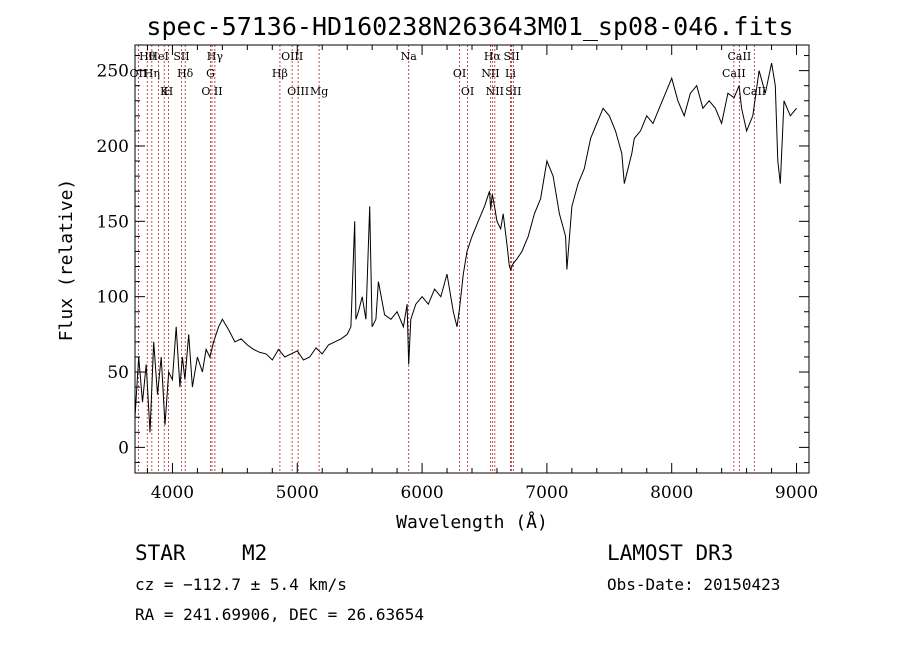  What do you see at coordinates (510, 73) in the screenshot?
I see `line-label: Li` at bounding box center [510, 73].